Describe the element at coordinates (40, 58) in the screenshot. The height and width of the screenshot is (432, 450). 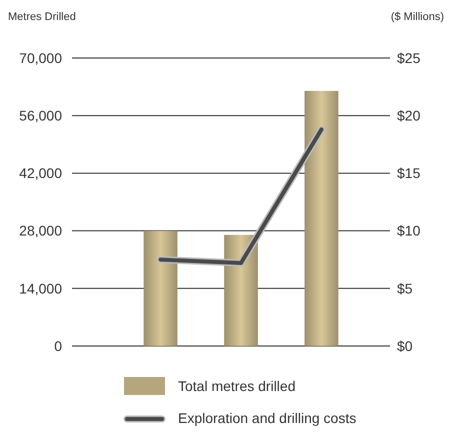
I see `y-tick-label: 70,000` at that location.